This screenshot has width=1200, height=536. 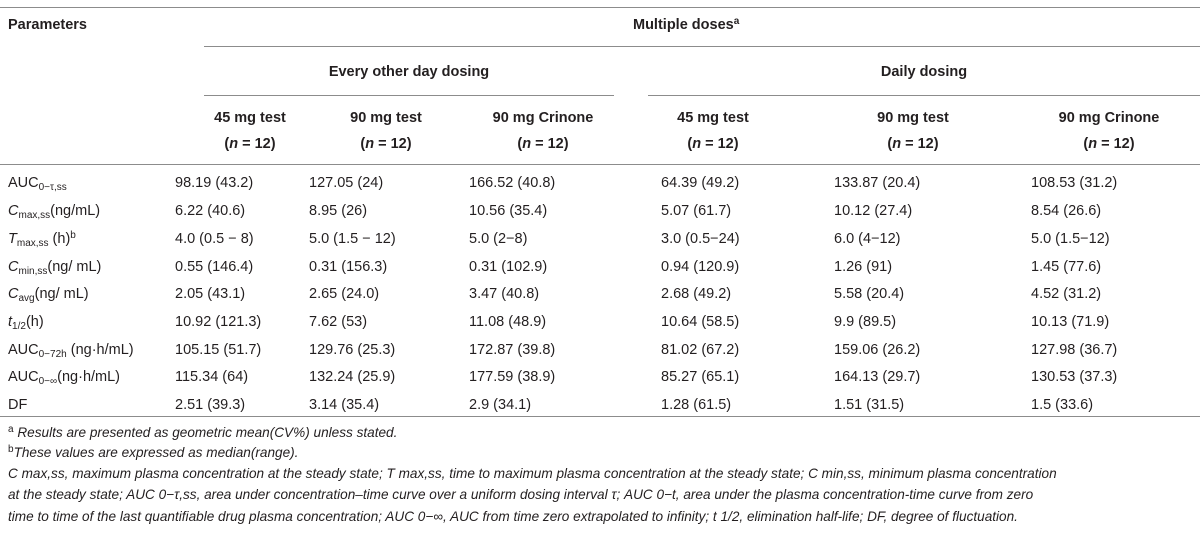 What do you see at coordinates (210, 294) in the screenshot?
I see `table-cell: 2.05 (43.1)` at bounding box center [210, 294].